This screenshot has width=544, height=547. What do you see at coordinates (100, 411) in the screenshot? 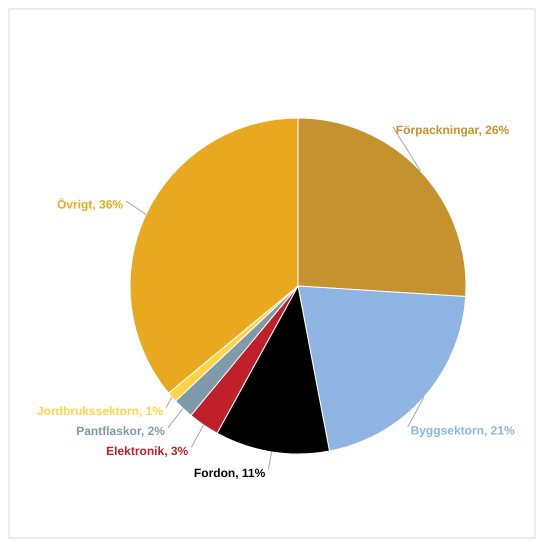
I see `slice-label: Jordbrukssektorn, 1%` at bounding box center [100, 411].